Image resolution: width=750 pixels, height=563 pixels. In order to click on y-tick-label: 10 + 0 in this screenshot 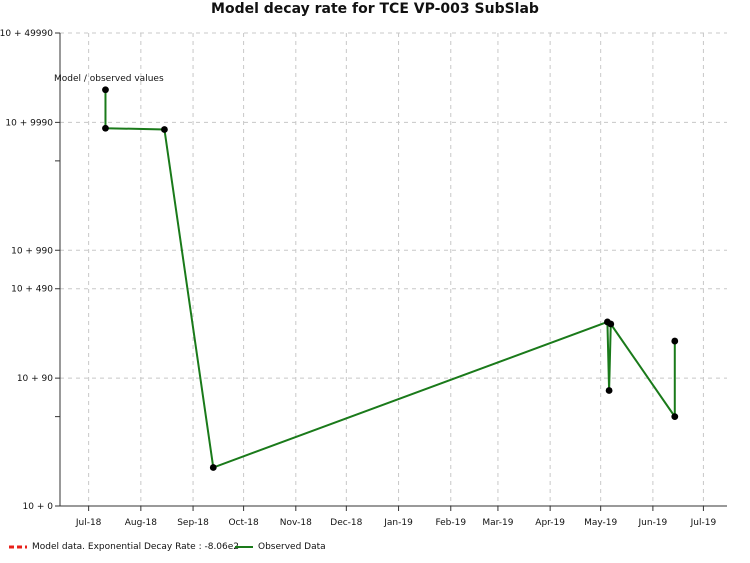, I will do `click(38, 507)`.